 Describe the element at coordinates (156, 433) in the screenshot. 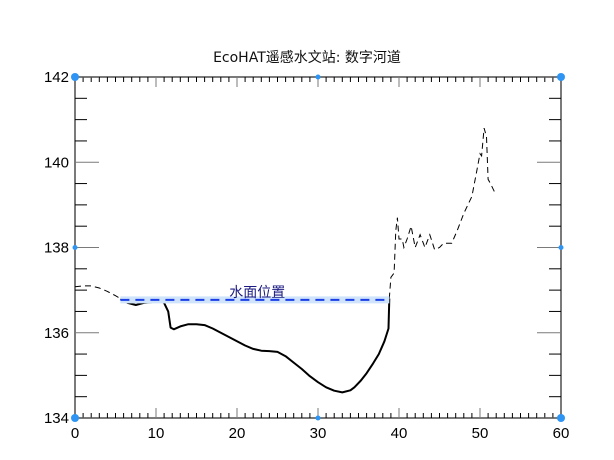

I see `x-tick-label: 10` at that location.